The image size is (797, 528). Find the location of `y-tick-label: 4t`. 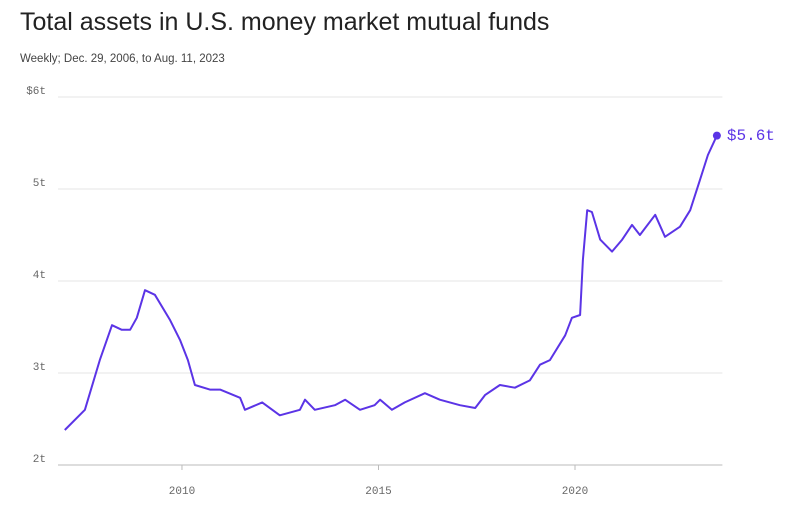

y-tick-label: 4t is located at coordinates (39, 276).